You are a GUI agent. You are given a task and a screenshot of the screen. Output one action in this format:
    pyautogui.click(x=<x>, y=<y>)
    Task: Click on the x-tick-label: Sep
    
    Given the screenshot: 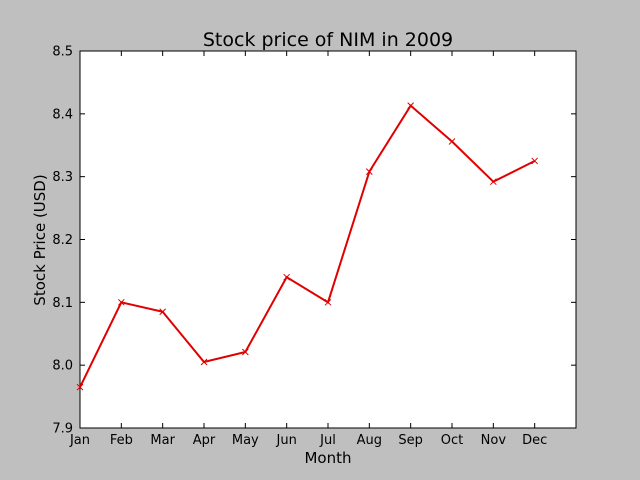 What is the action you would take?
    pyautogui.click(x=410, y=440)
    